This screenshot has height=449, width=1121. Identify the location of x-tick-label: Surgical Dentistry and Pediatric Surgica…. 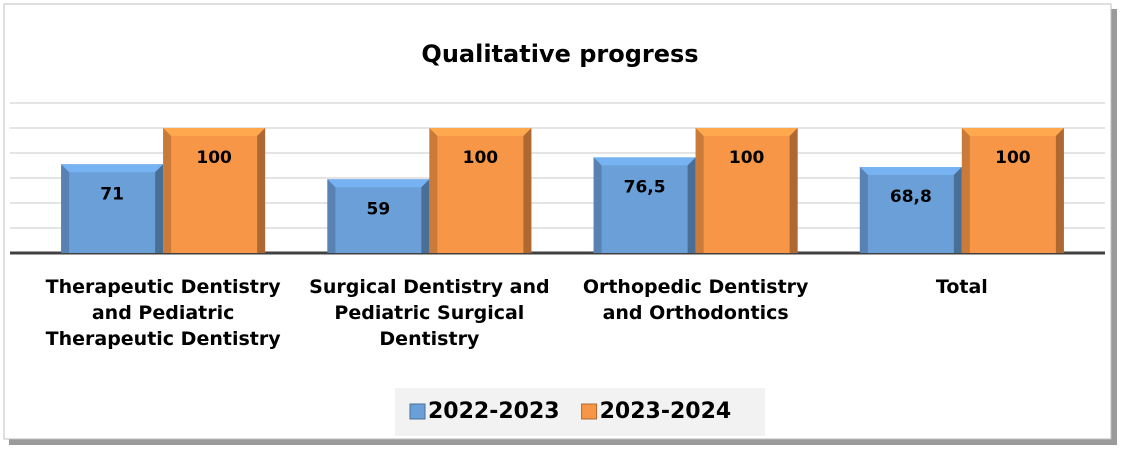
(429, 313).